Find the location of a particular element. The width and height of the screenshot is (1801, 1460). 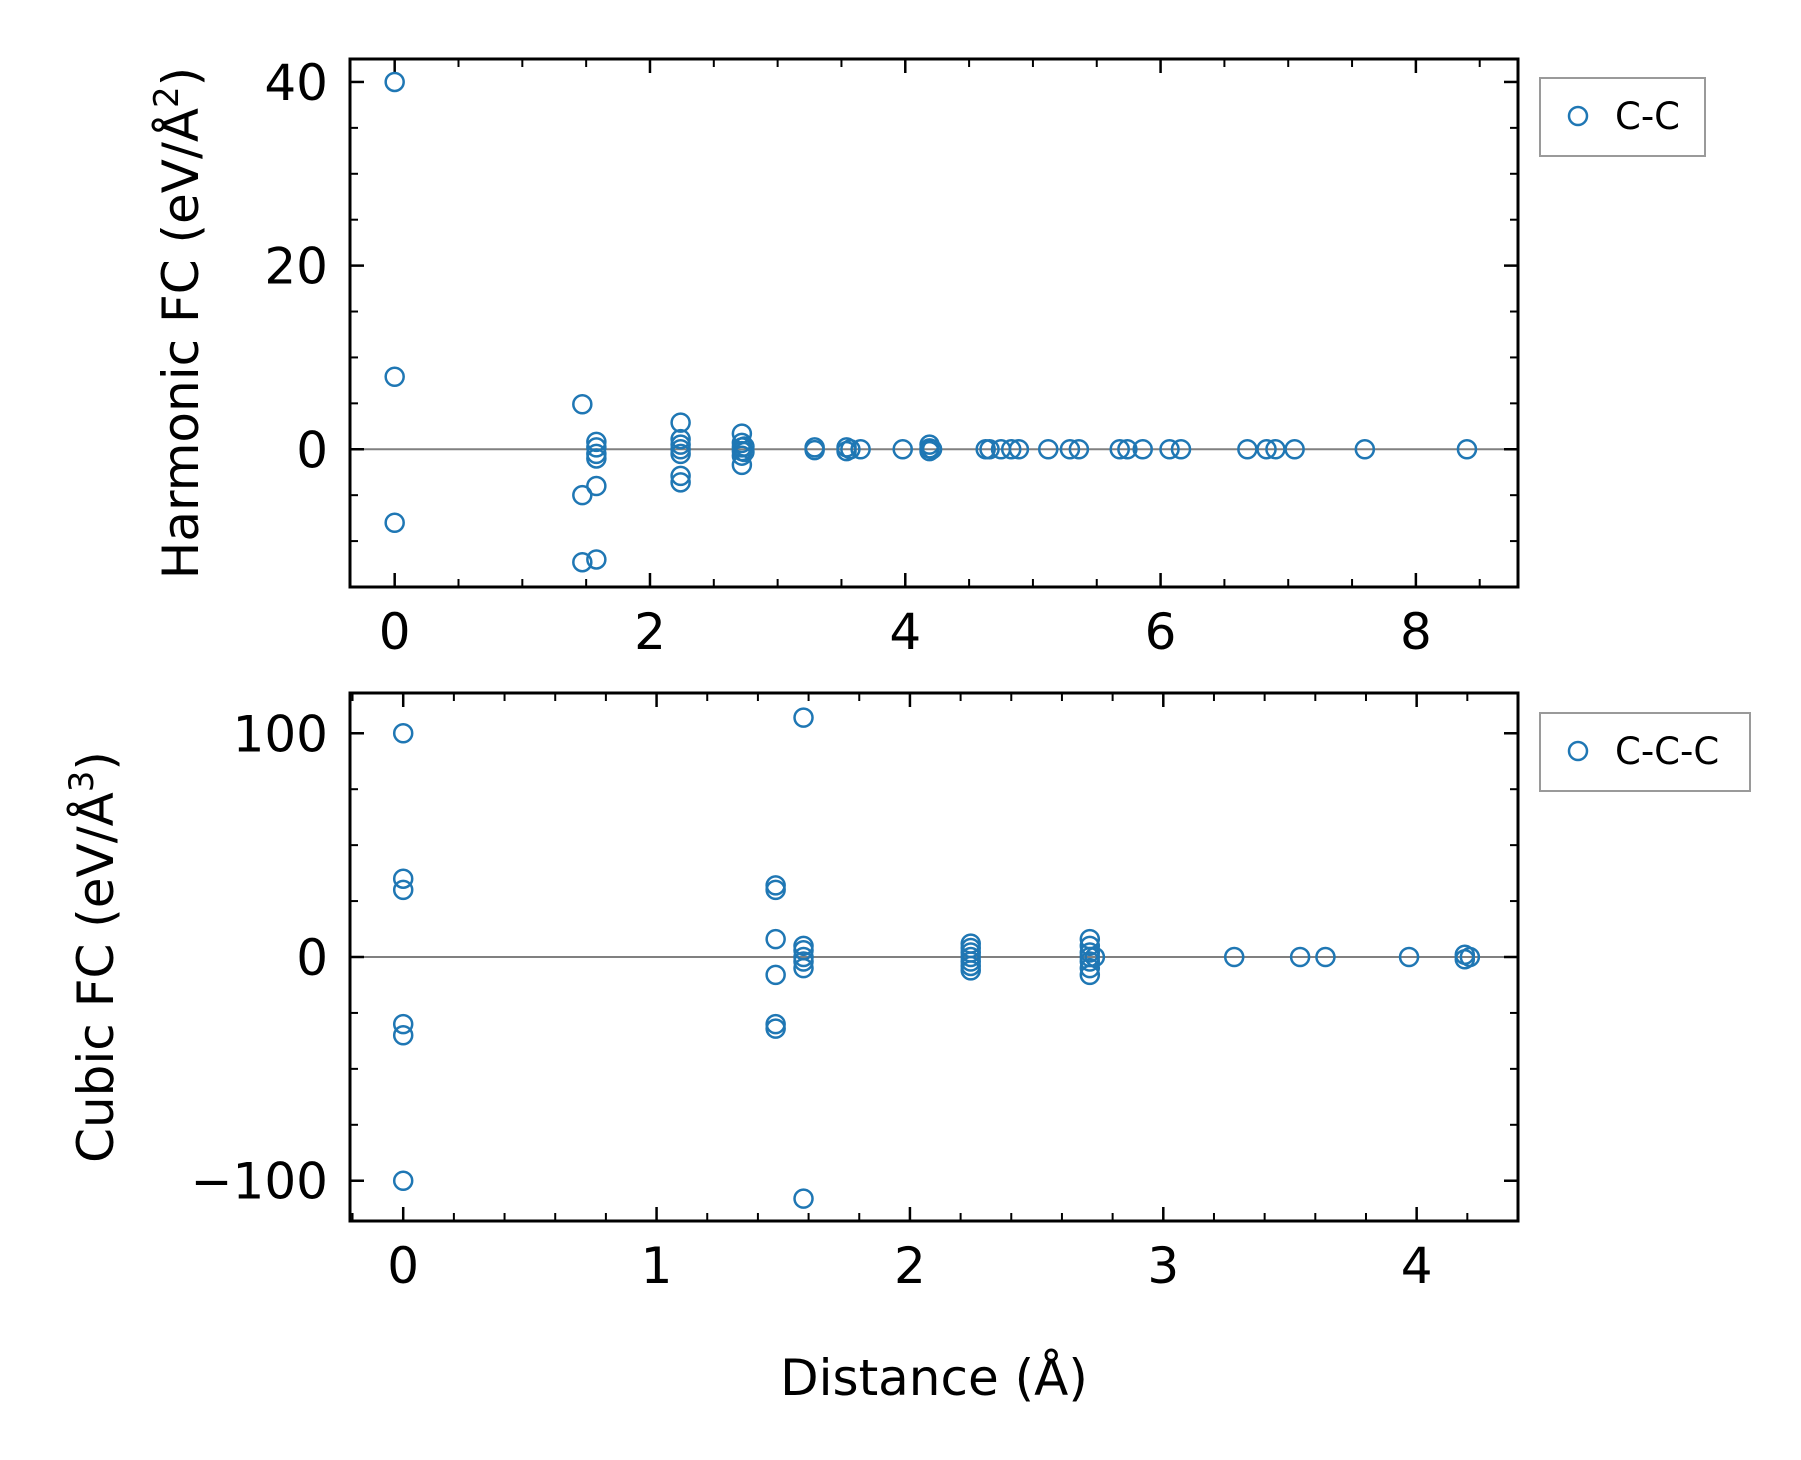

cubic-ytick-label: 0 is located at coordinates (312, 958).